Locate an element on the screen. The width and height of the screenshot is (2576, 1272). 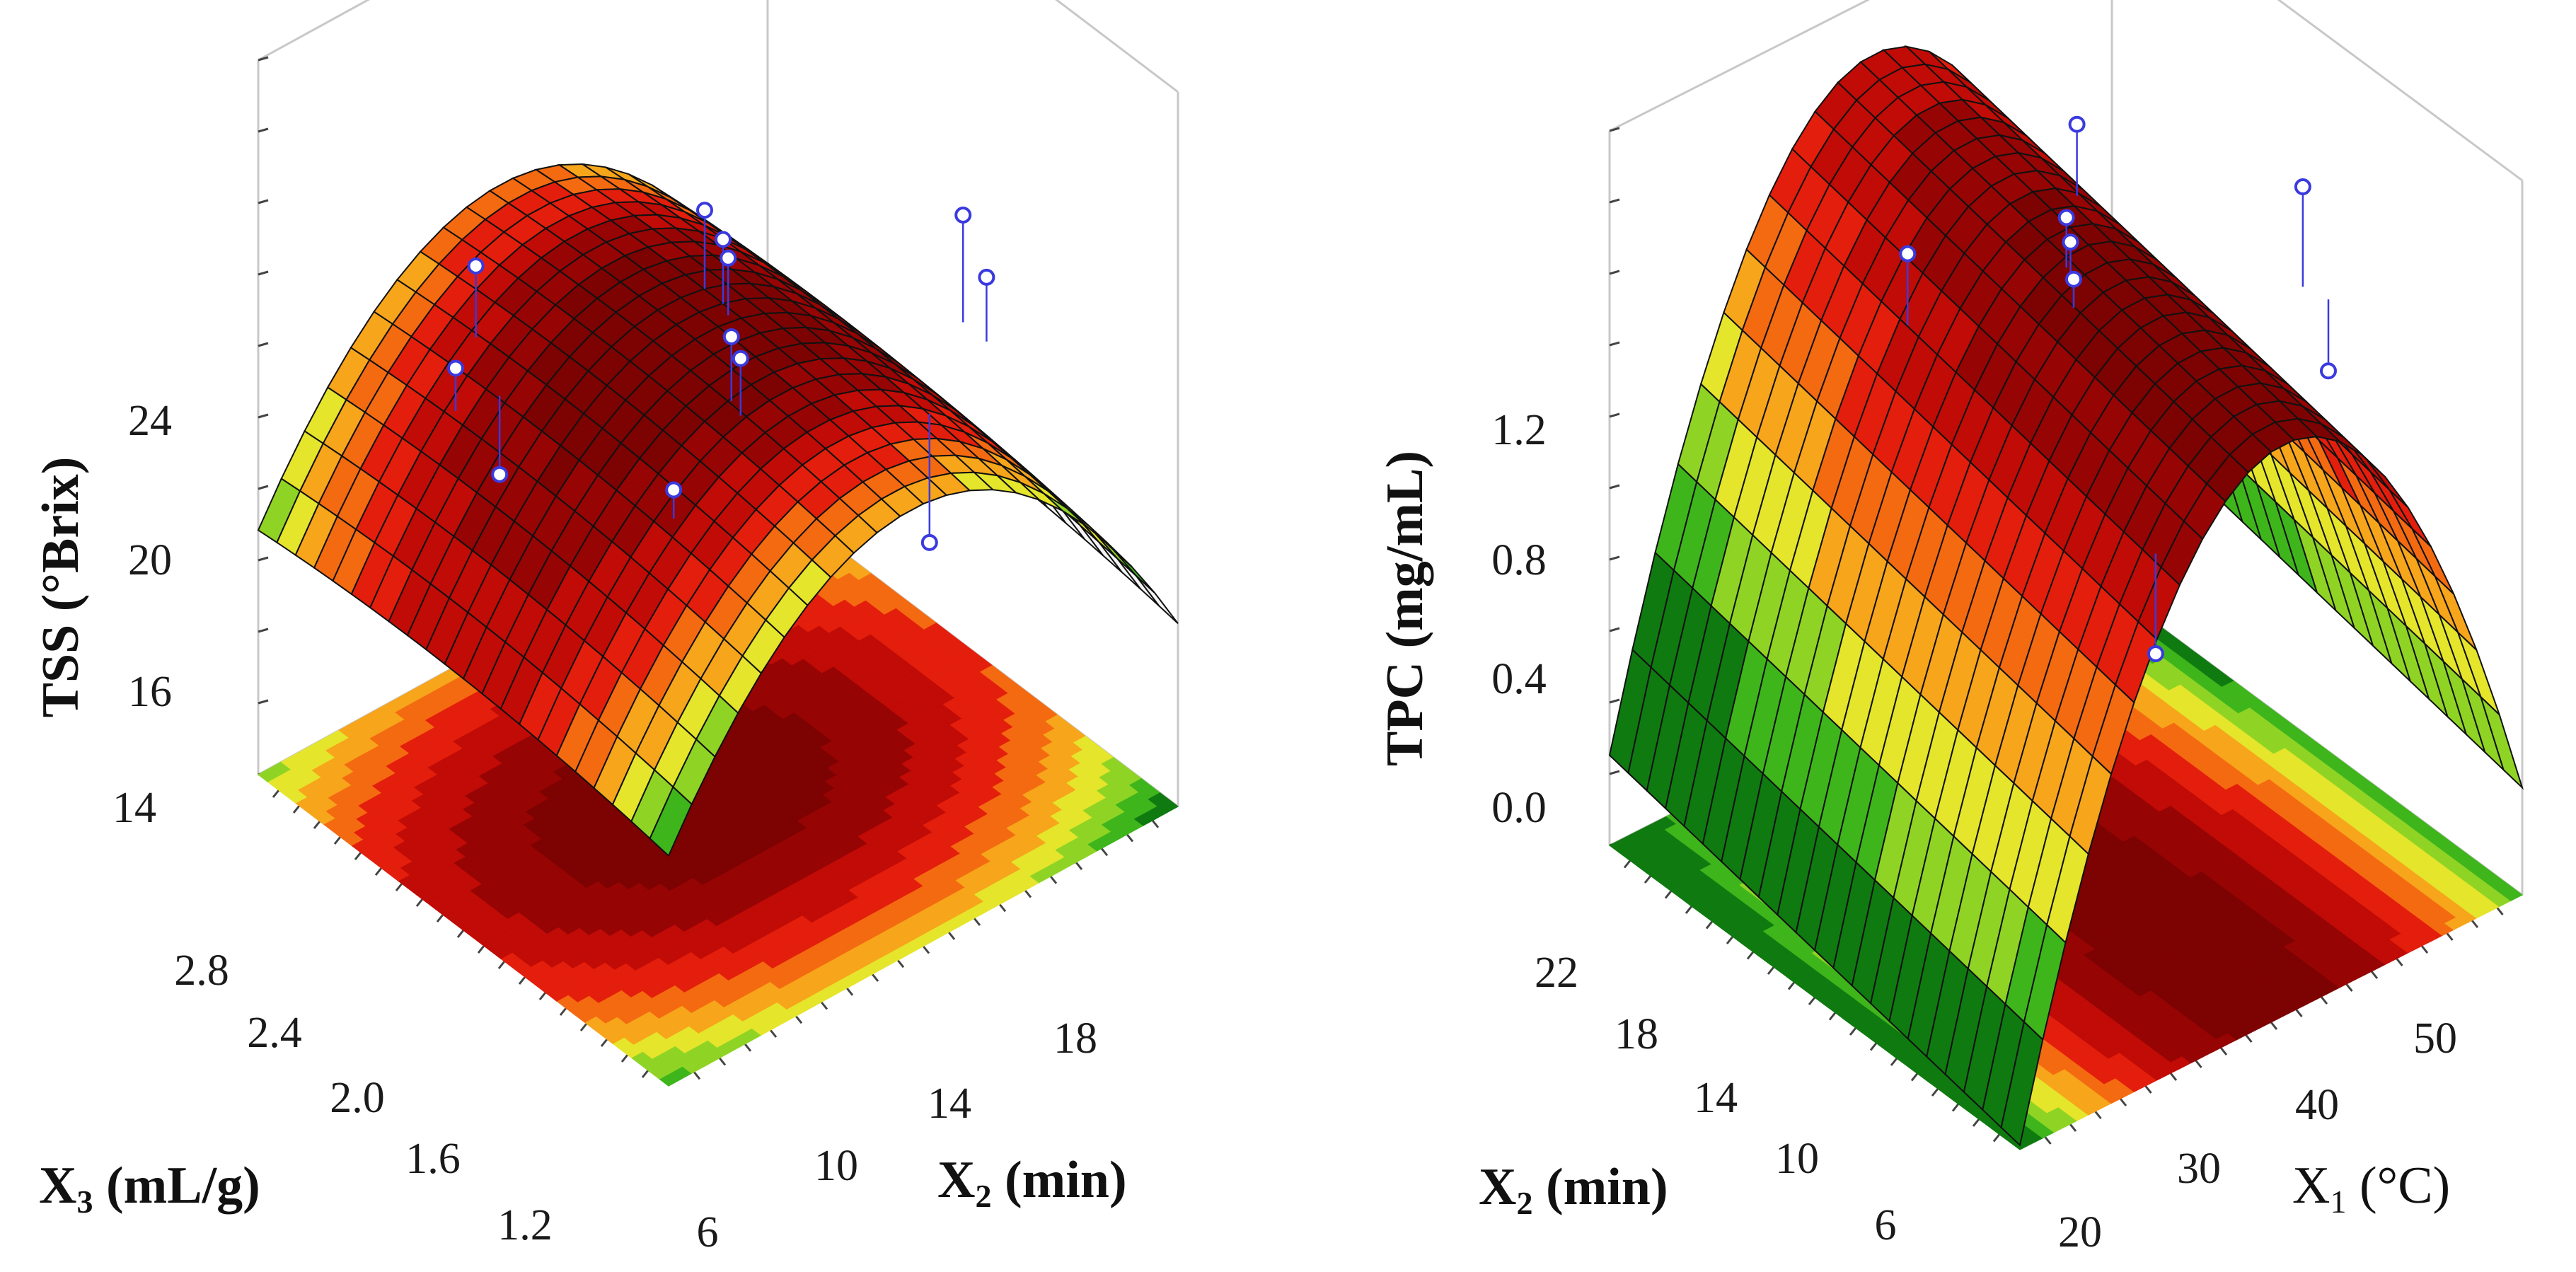
z-tick-label: 16 is located at coordinates (150, 692).